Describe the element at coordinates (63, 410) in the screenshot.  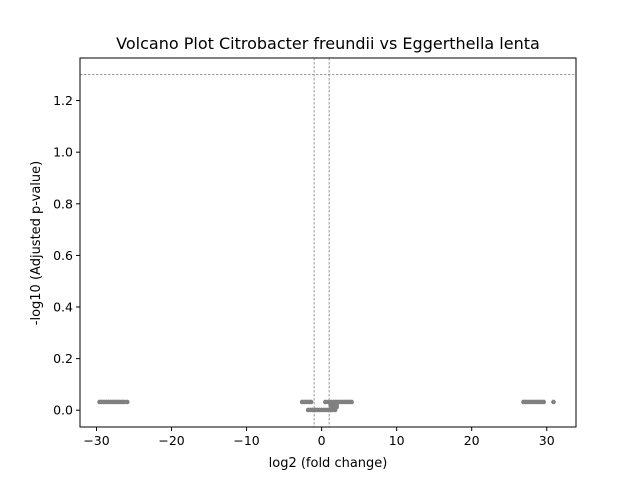
I see `y-tick-label-1: 0.0` at that location.